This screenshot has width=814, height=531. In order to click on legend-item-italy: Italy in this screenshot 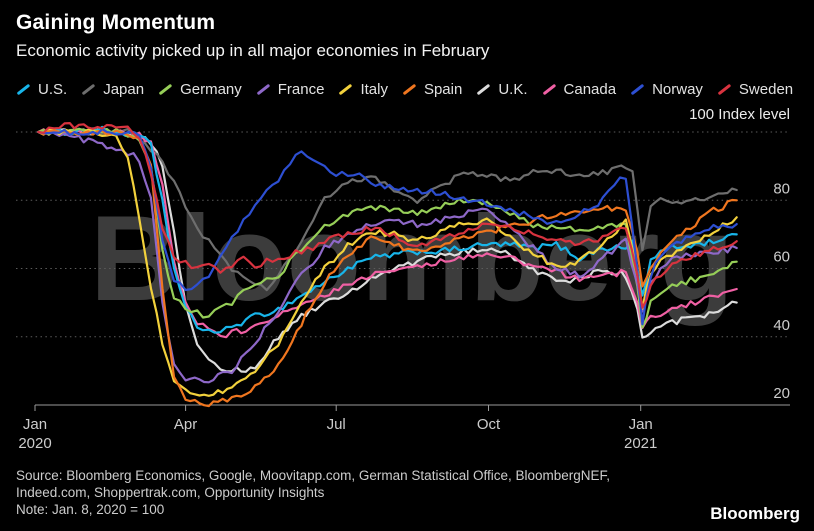, I will do `click(363, 89)`.